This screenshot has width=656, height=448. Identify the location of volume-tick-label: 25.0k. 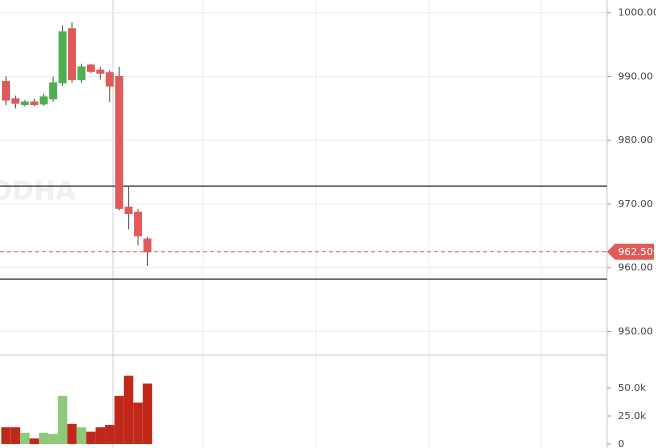
(632, 416).